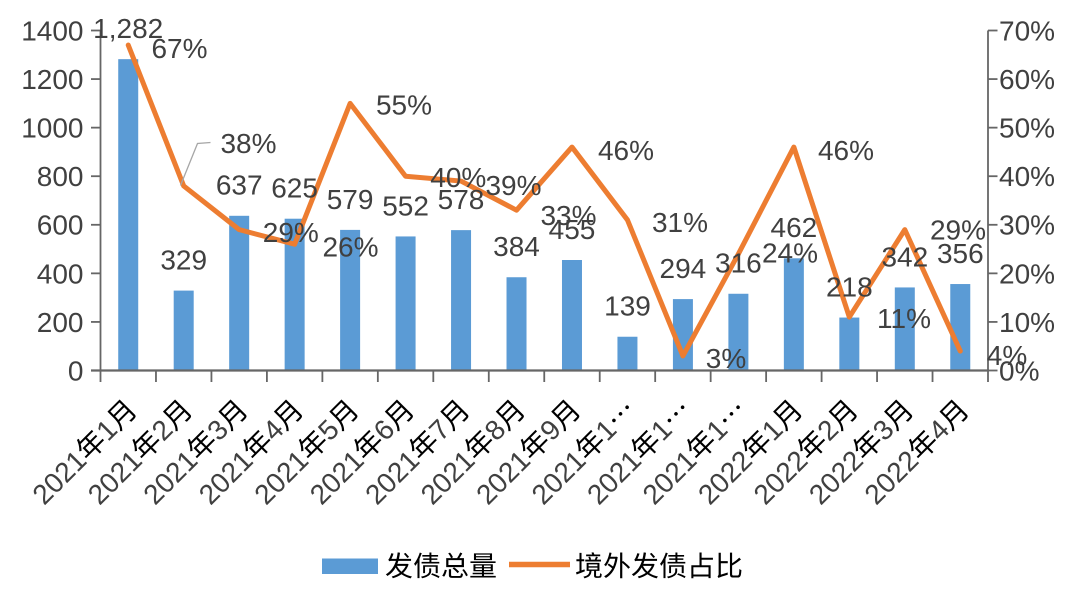 Image resolution: width=1080 pixels, height=597 pixels. Describe the element at coordinates (350, 199) in the screenshot. I see `svg-text: 579` at that location.